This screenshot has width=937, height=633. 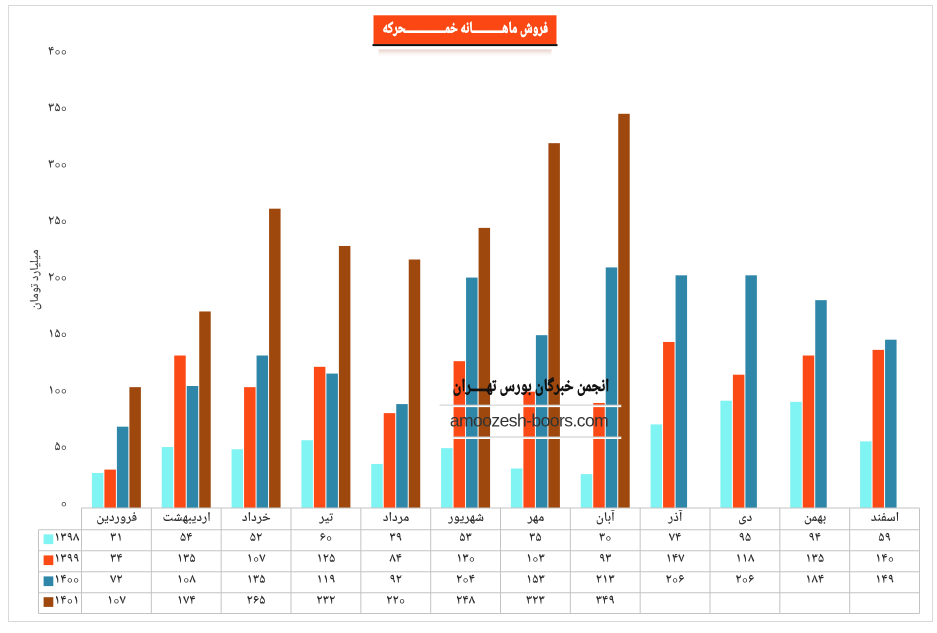 What do you see at coordinates (529, 421) in the screenshot?
I see `svg-text: amoozesh-boors.com` at bounding box center [529, 421].